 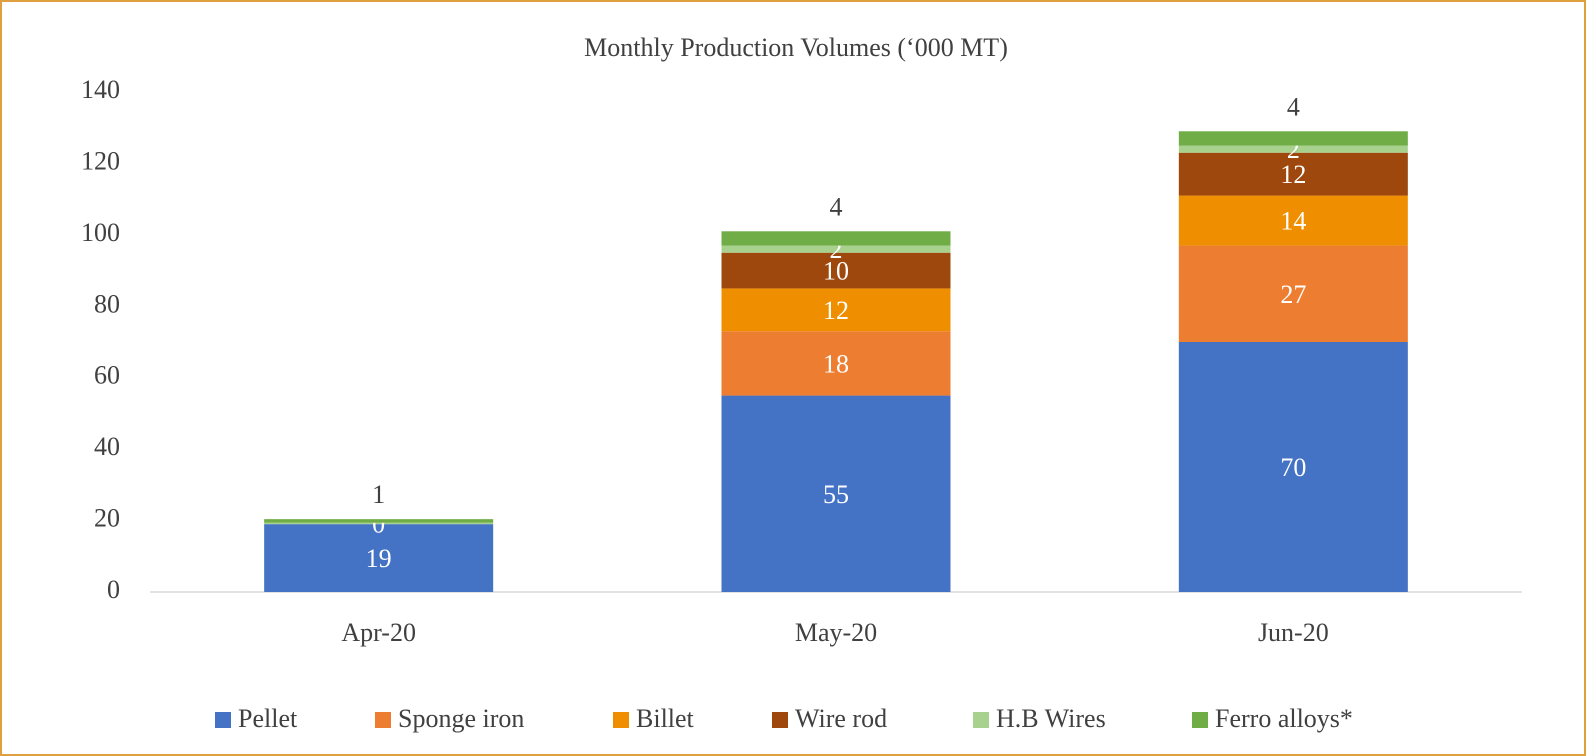 I want to click on data-label: 1, so click(x=378, y=494).